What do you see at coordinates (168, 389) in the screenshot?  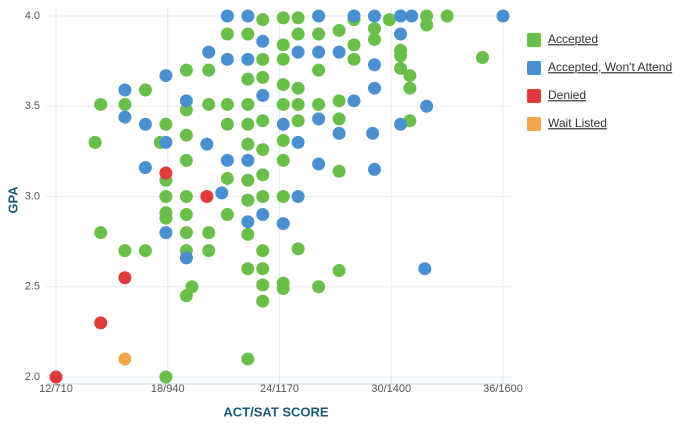 I see `x-tick-label: 18/940` at bounding box center [168, 389].